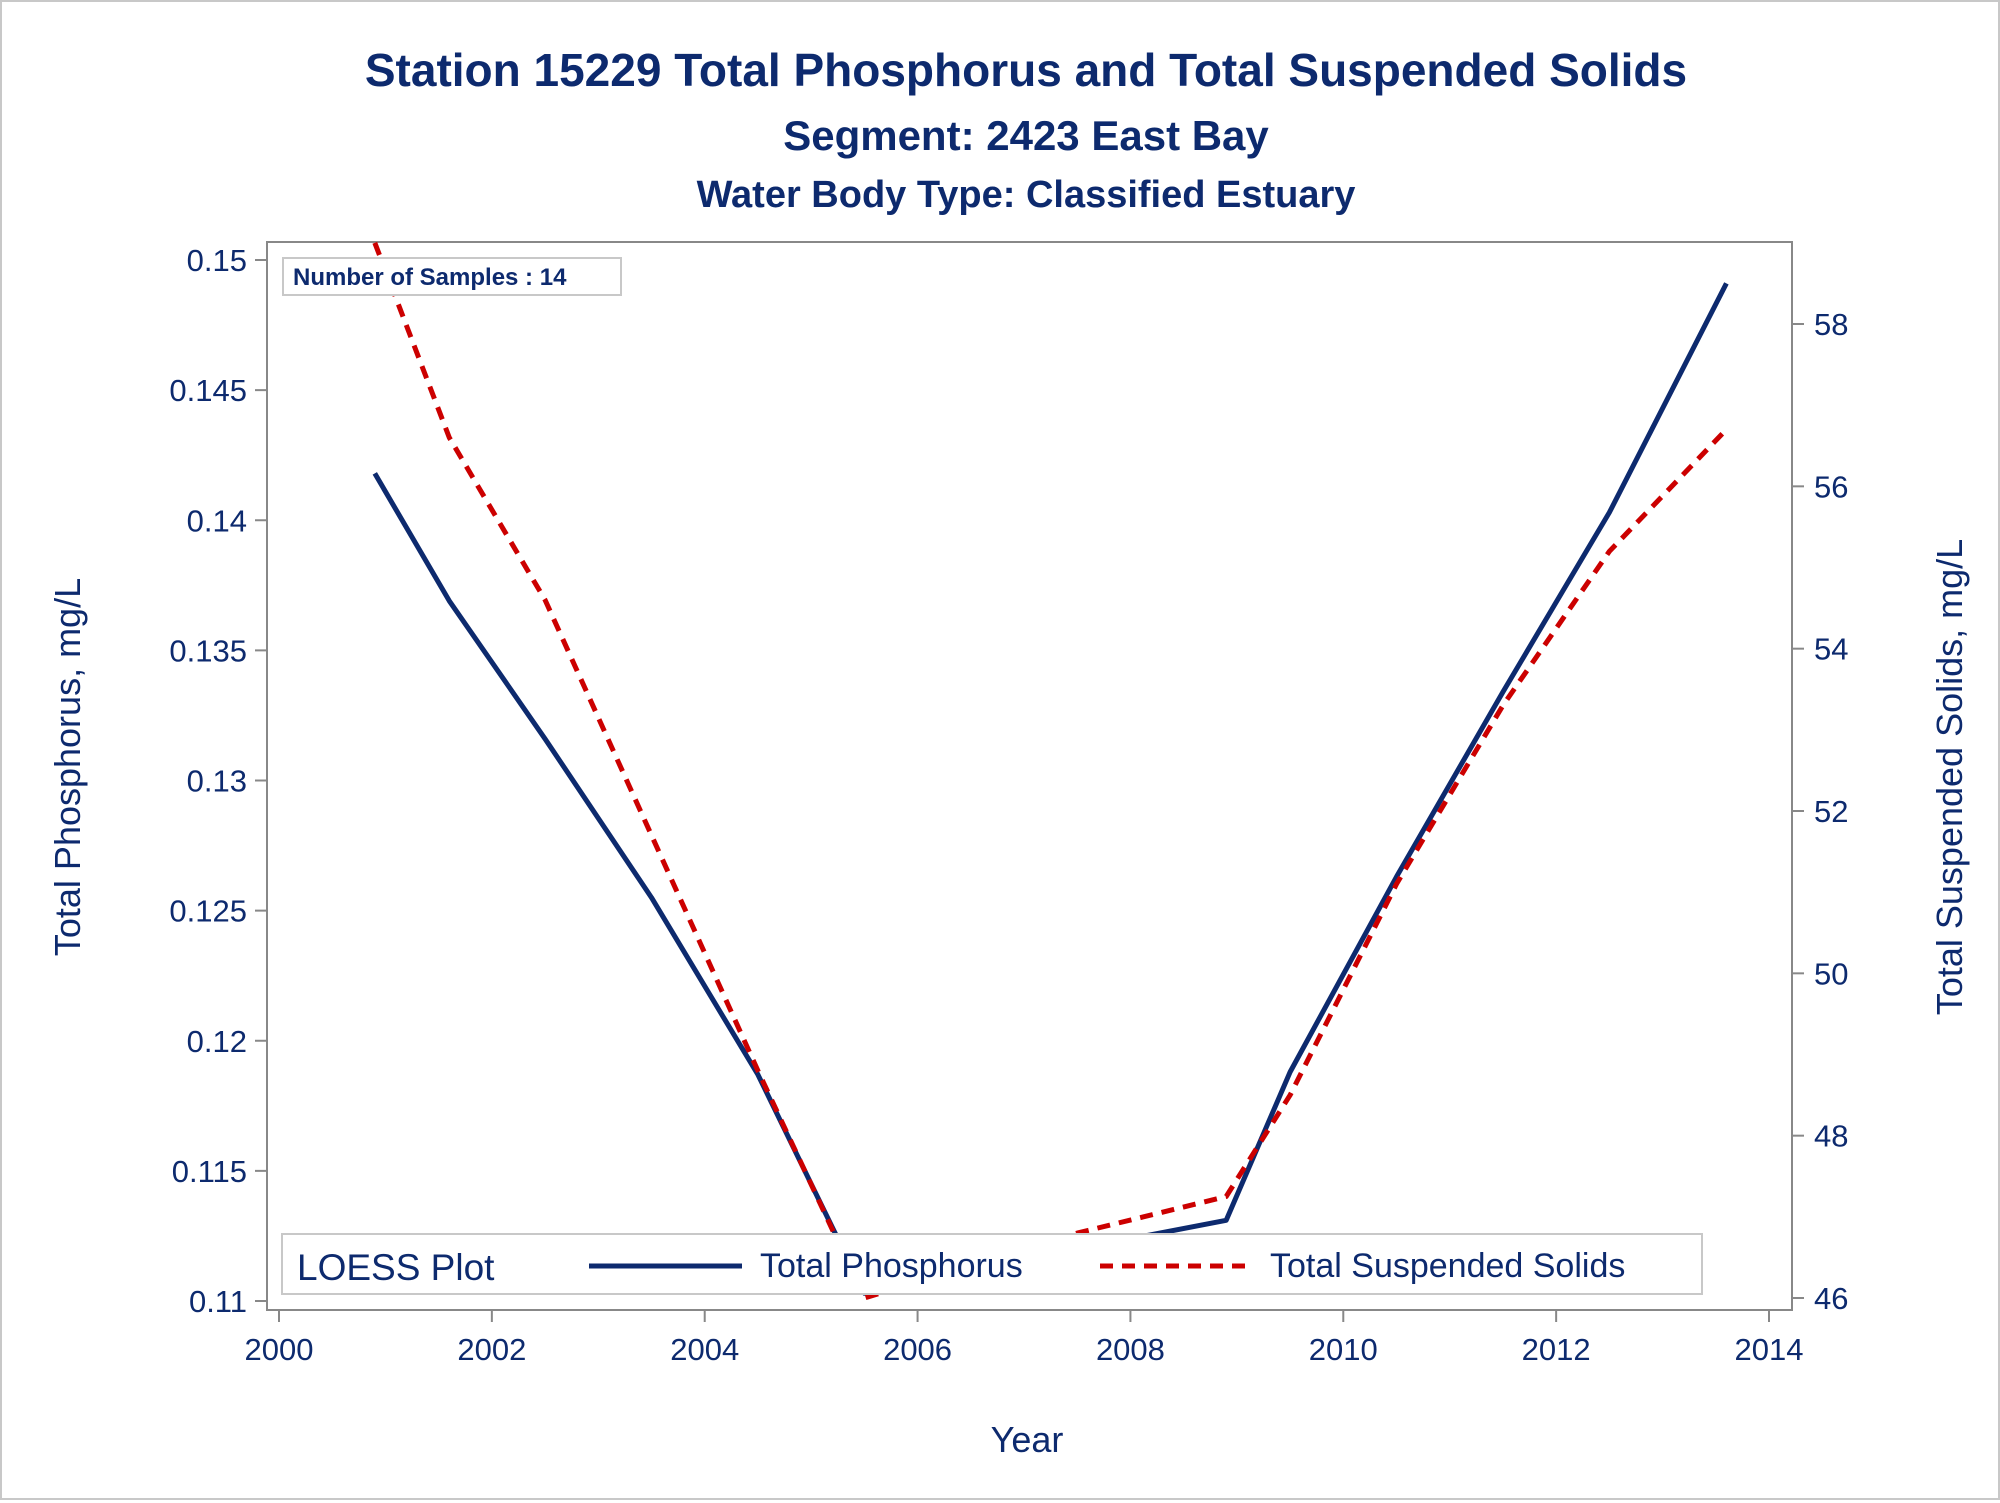  I want to click on y-tick-label: 0.11, so click(218, 1301).